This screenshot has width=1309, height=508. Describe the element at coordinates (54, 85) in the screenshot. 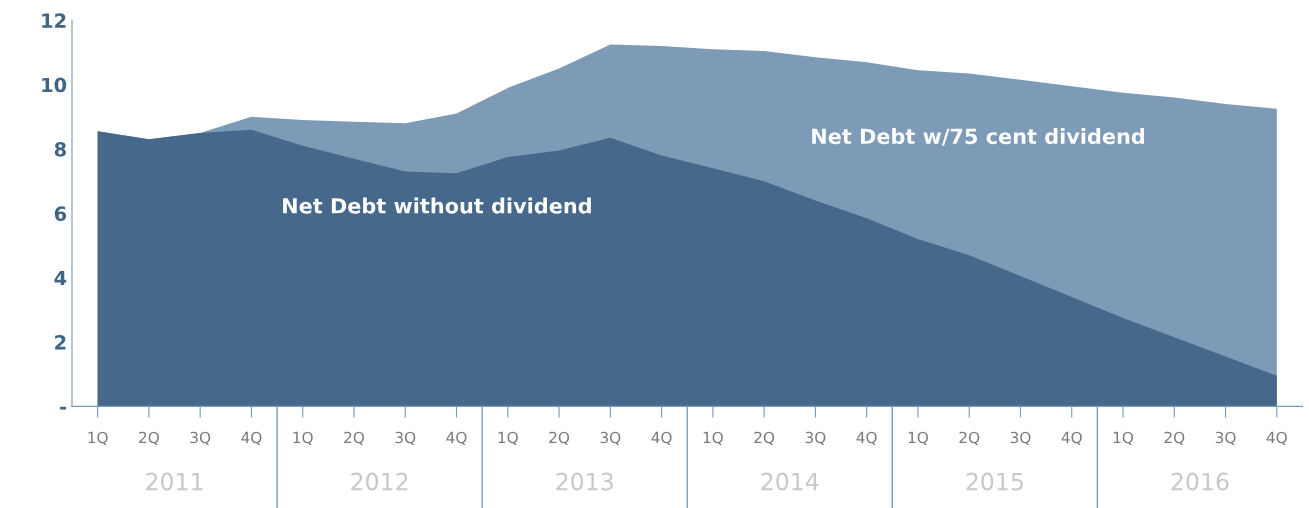

I see `y-tick-label: 10` at that location.